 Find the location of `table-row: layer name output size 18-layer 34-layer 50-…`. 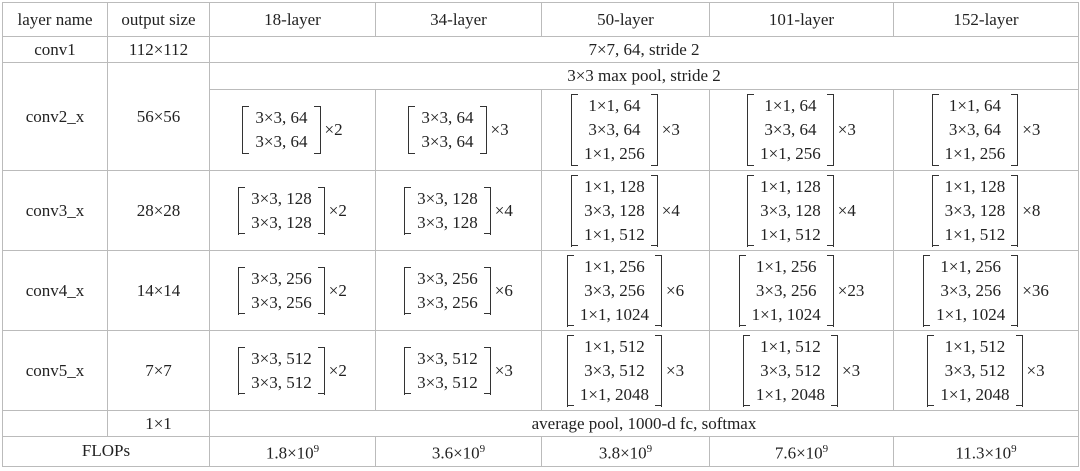

table-row: layer name output size 18-layer 34-layer 50-… is located at coordinates (540, 19).